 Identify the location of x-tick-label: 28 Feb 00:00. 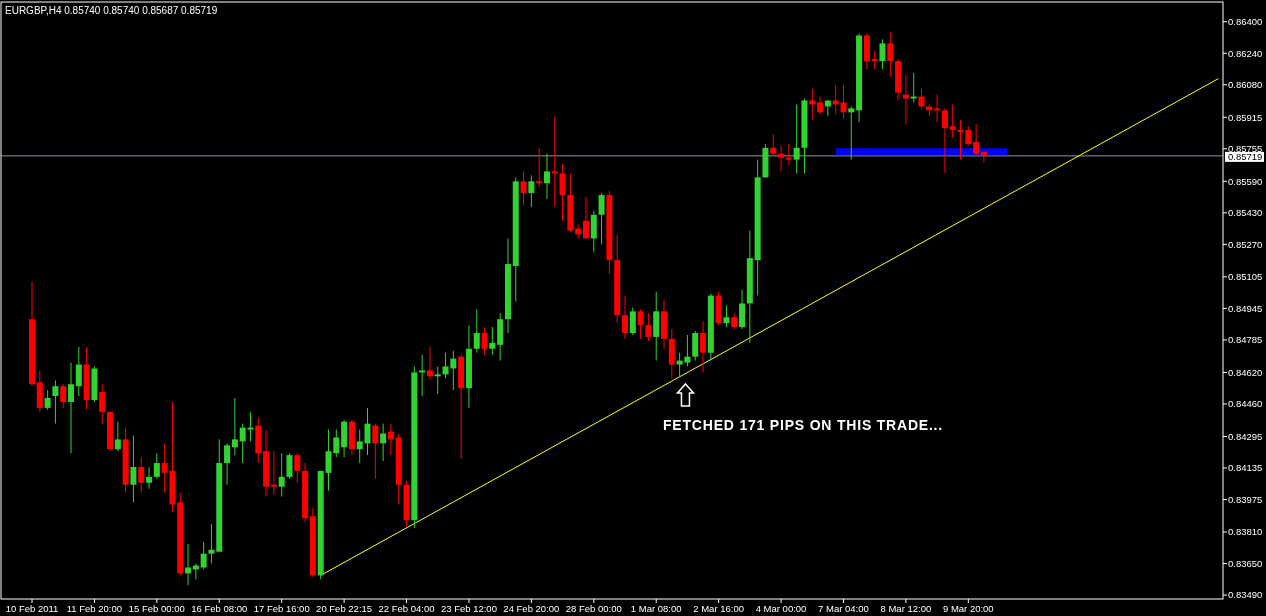
(593, 608).